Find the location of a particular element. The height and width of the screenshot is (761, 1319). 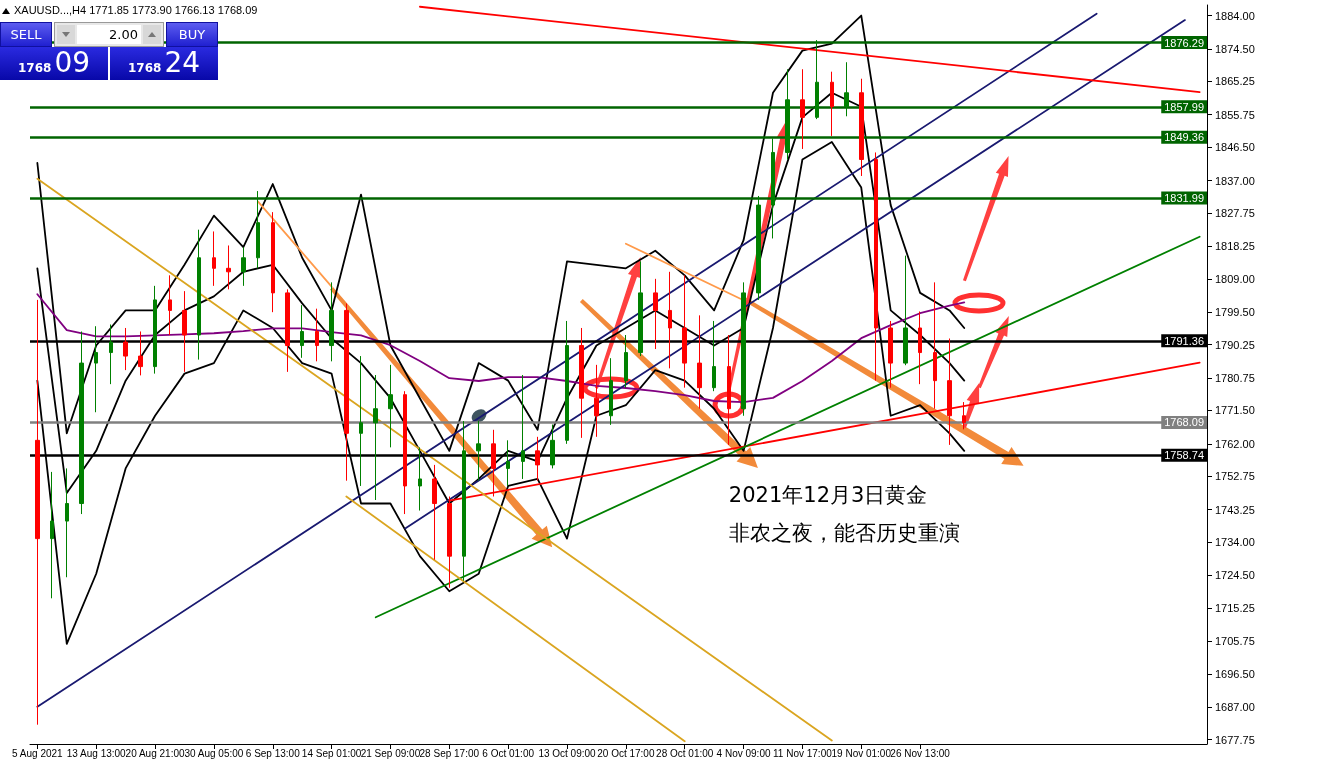

ref-line-label: 1849.36 is located at coordinates (1184, 137).